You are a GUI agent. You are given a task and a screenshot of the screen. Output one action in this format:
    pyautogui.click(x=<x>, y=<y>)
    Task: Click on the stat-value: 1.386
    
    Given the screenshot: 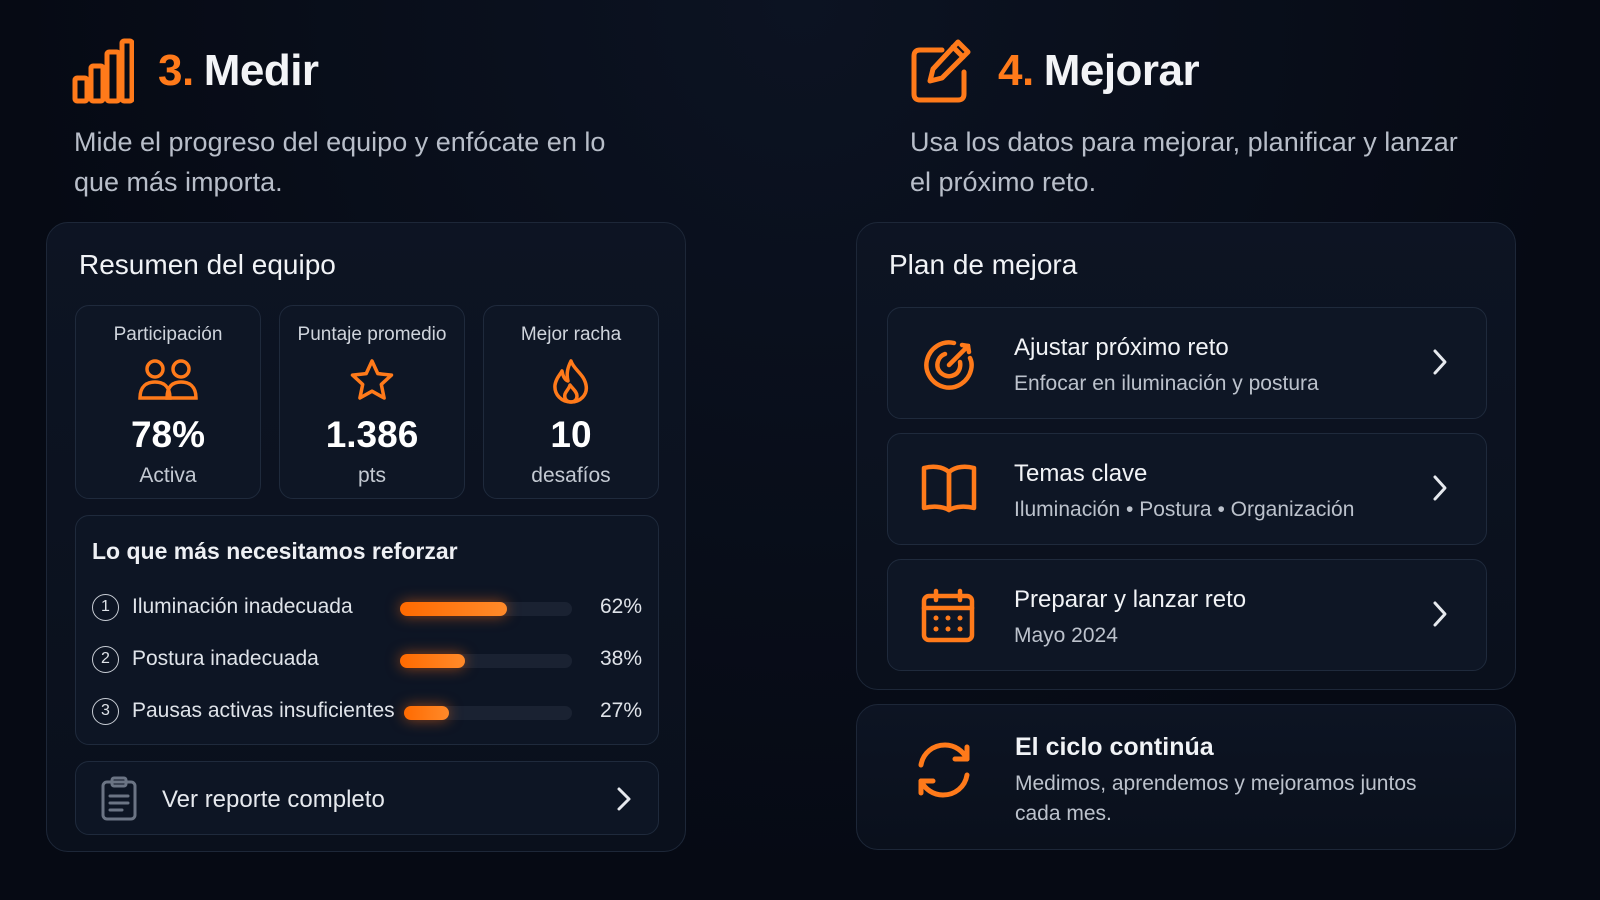 What is the action you would take?
    pyautogui.click(x=372, y=434)
    